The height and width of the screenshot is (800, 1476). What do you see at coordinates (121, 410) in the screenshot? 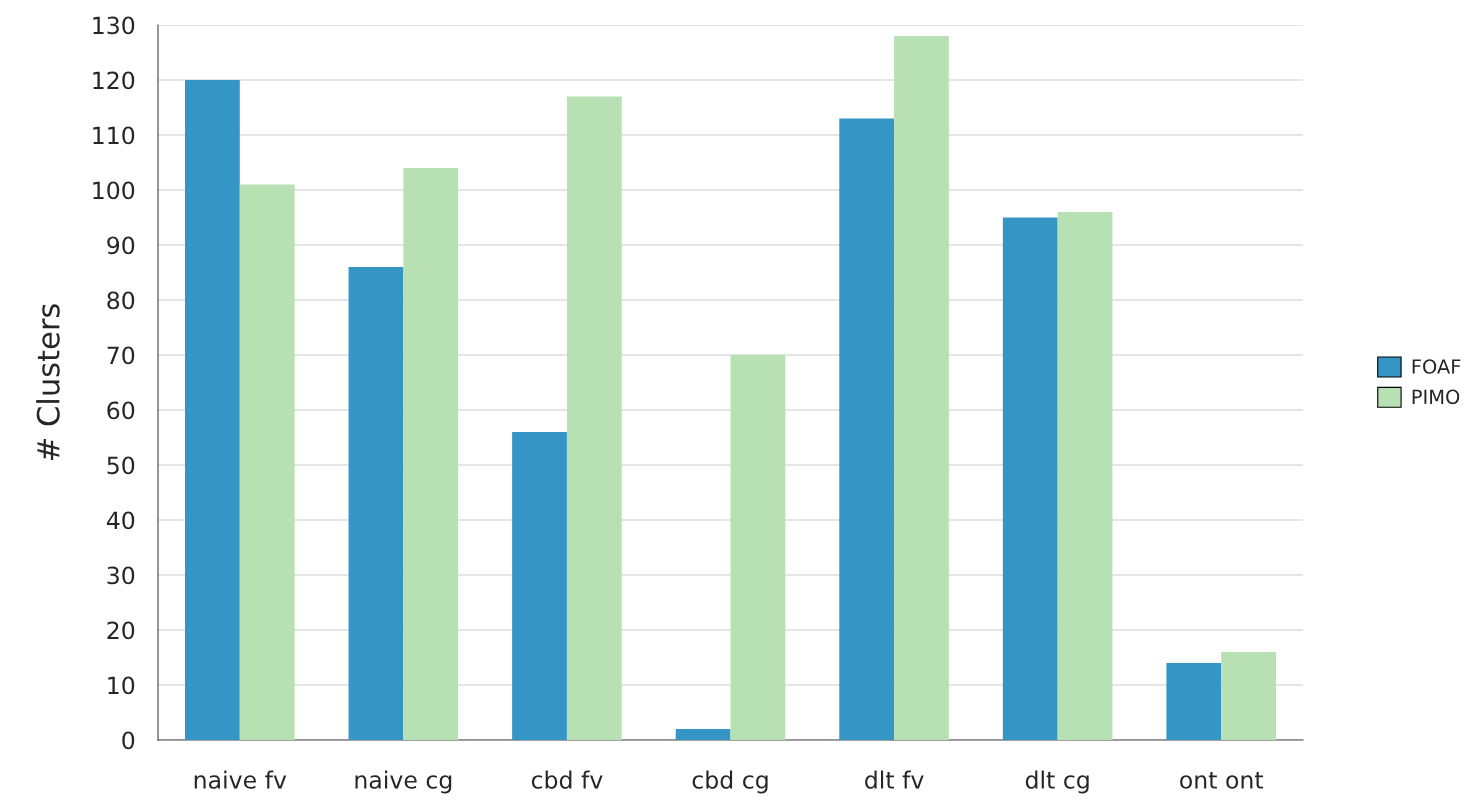
I see `y-tick-label: 60` at bounding box center [121, 410].